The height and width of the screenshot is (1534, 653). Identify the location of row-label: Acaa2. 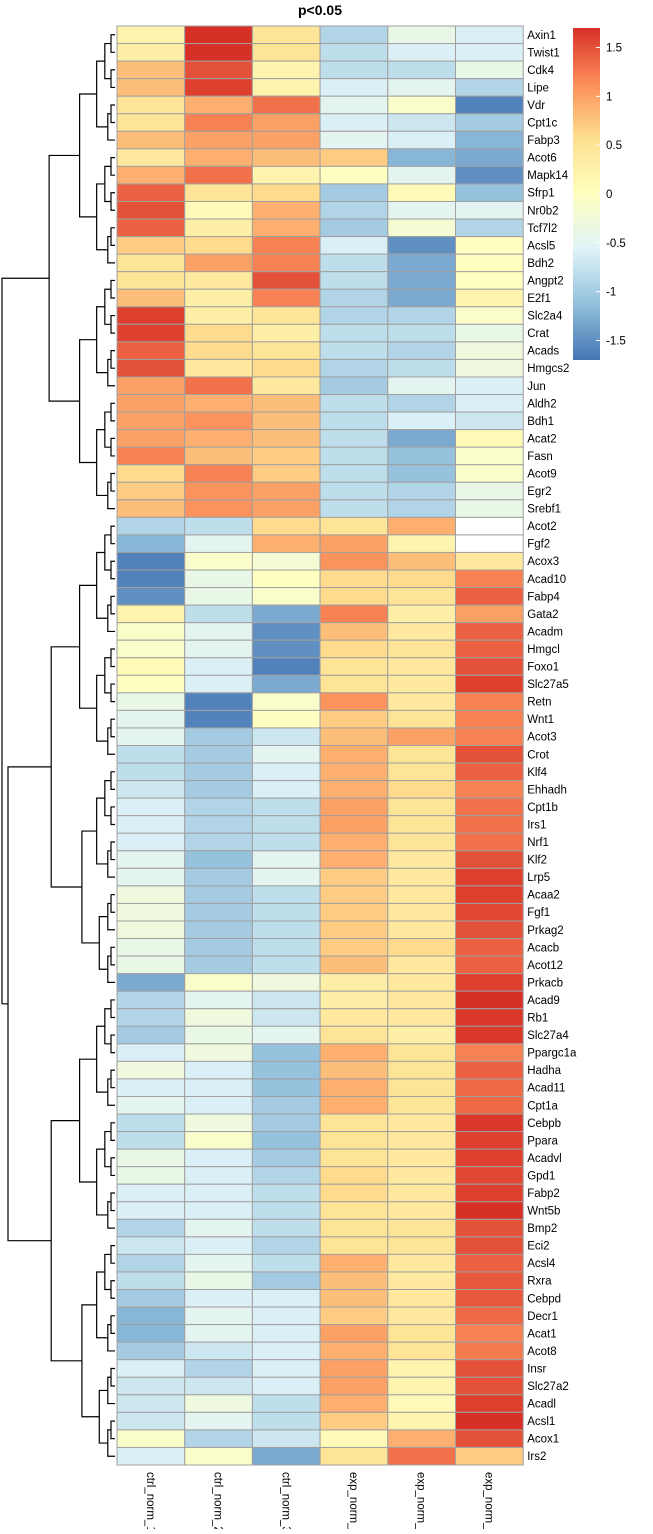
(543, 896).